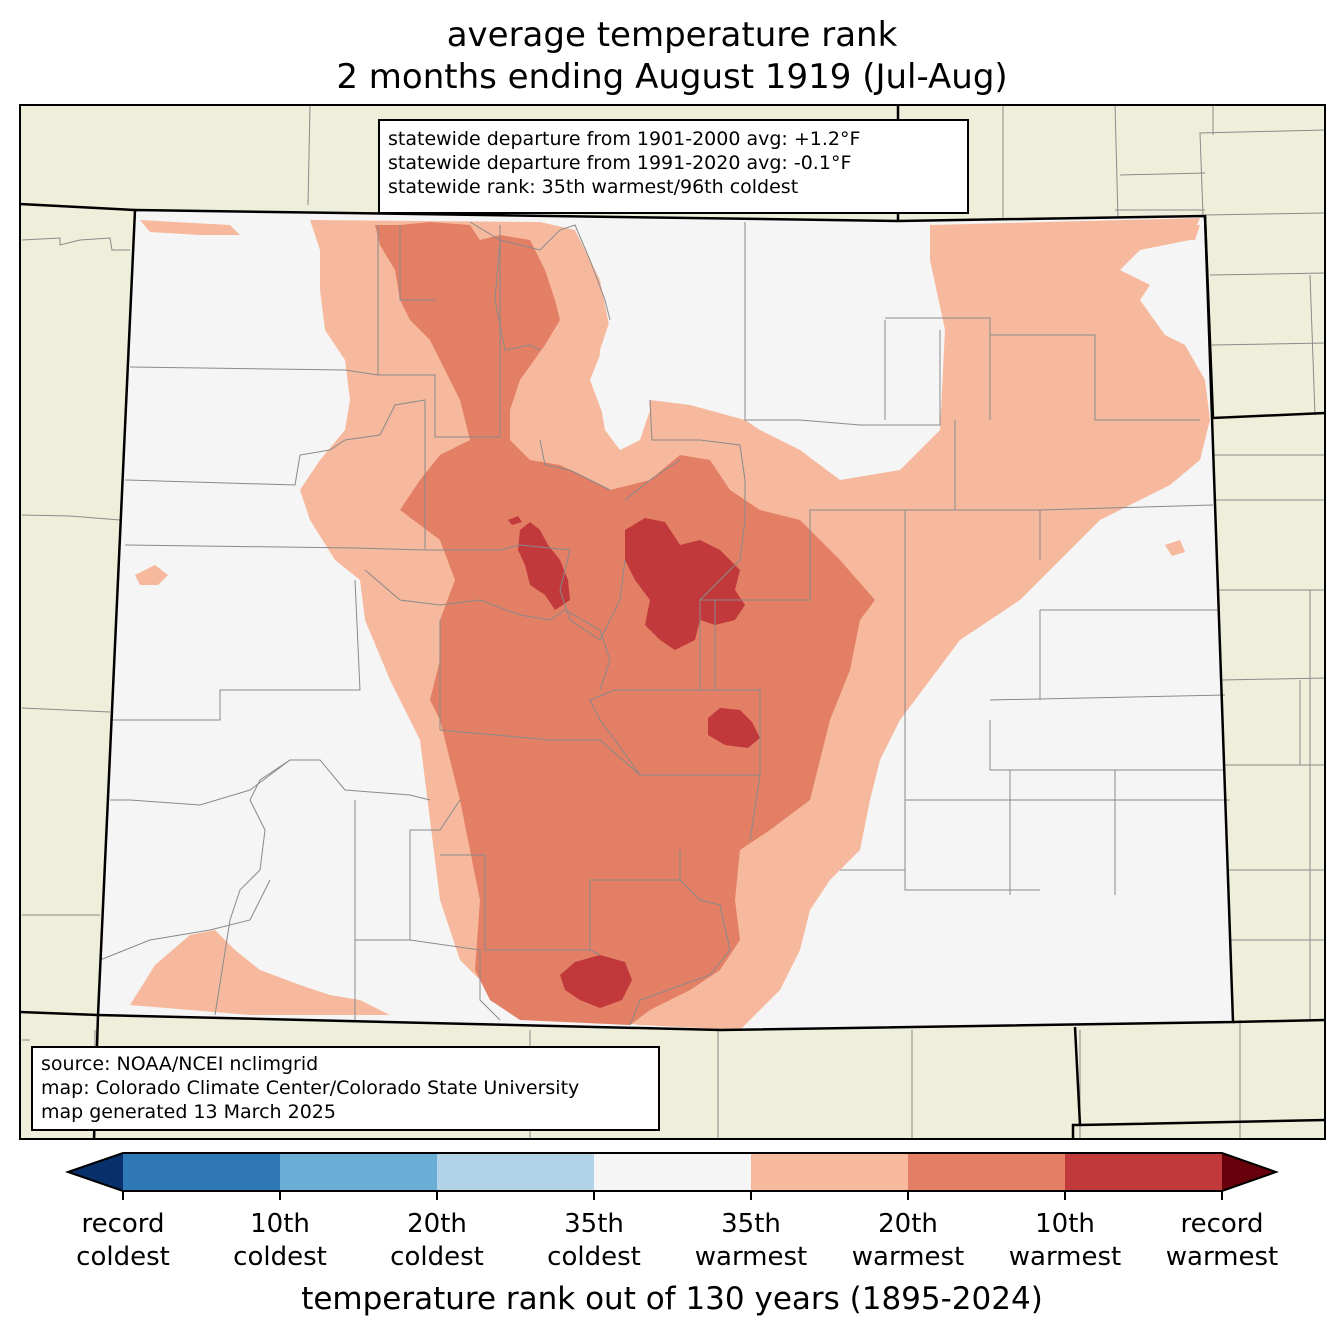 The width and height of the screenshot is (1344, 1337). I want to click on colorbar-tick-label: record warmest, so click(1222, 1241).